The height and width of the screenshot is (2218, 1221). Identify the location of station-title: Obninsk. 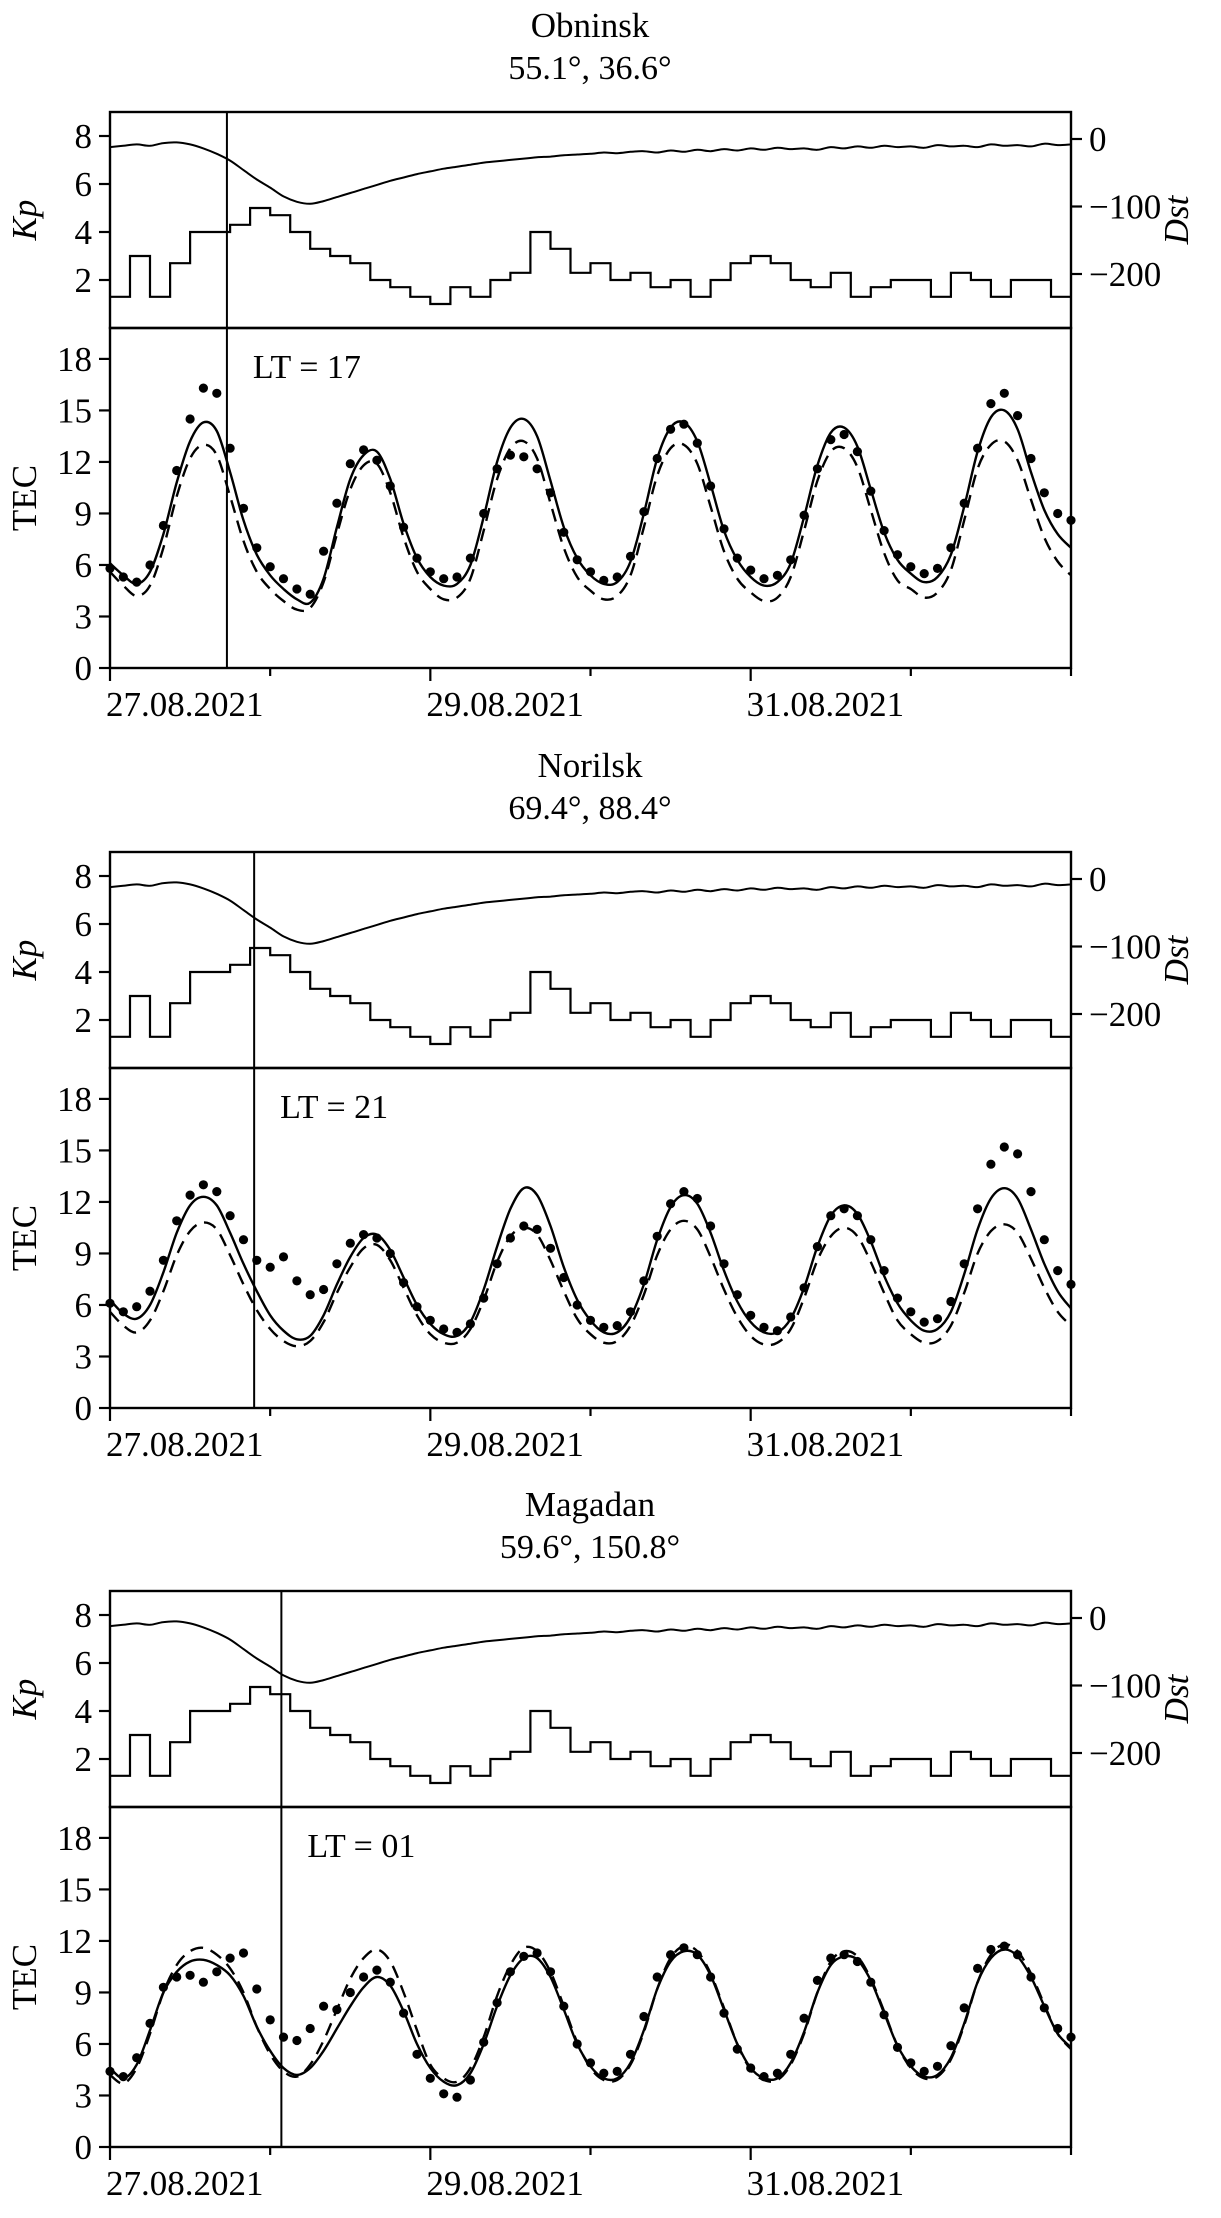
(590, 25).